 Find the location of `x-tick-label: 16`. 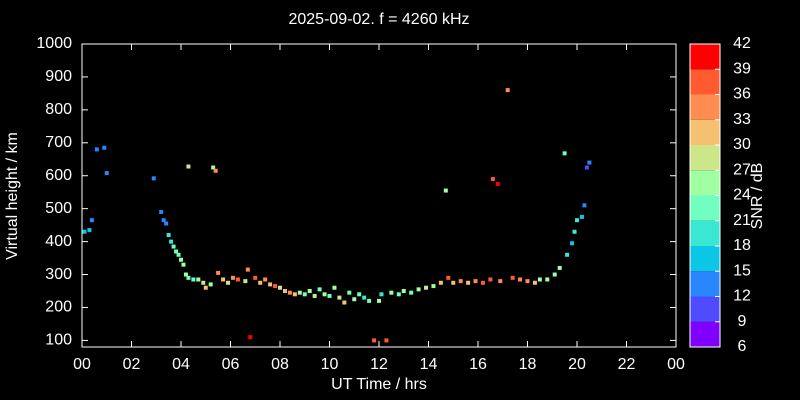

x-tick-label: 16 is located at coordinates (478, 364).